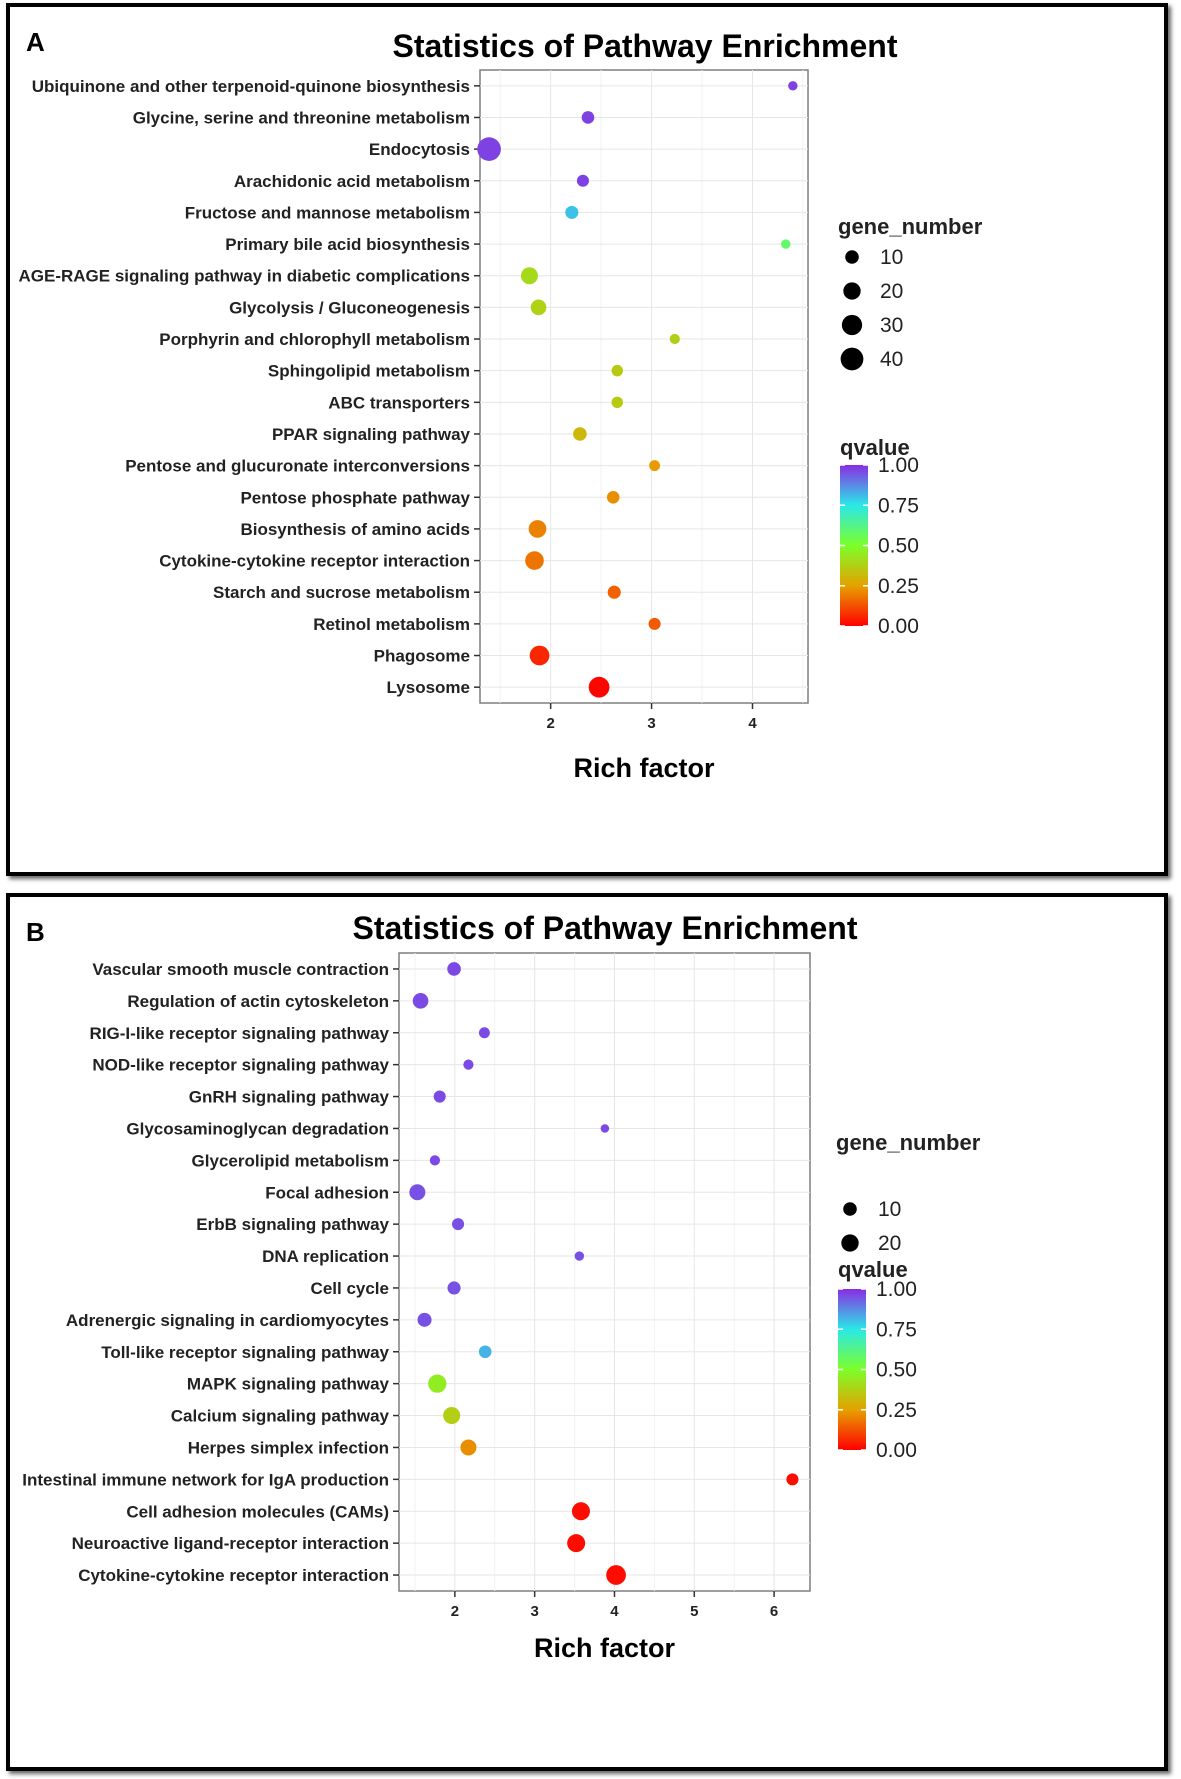 The height and width of the screenshot is (1779, 1181). What do you see at coordinates (301, 117) in the screenshot?
I see `y-tick-label: Glycine, serine and threonine metabolism` at bounding box center [301, 117].